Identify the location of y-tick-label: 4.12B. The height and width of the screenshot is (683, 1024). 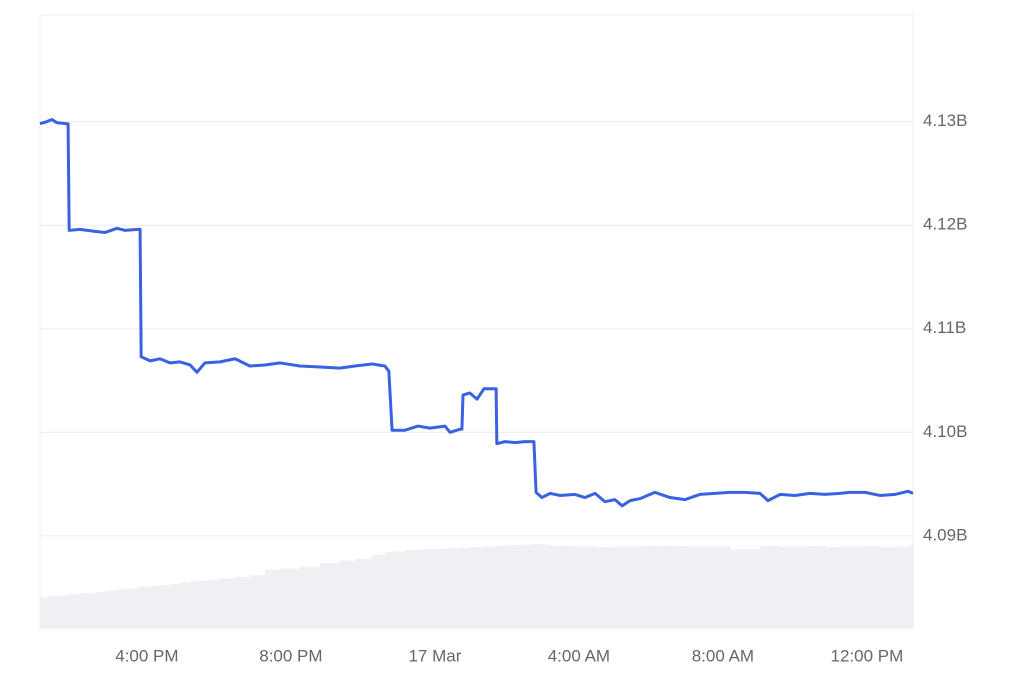
(945, 224).